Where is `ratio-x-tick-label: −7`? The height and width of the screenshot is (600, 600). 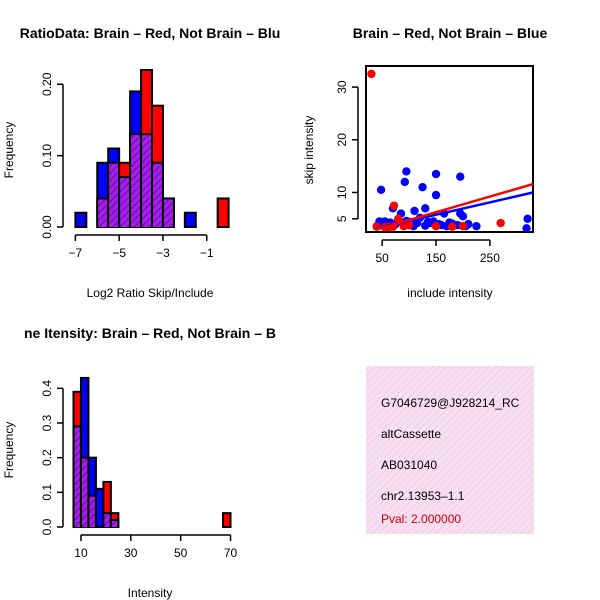 ratio-x-tick-label: −7 is located at coordinates (76, 253).